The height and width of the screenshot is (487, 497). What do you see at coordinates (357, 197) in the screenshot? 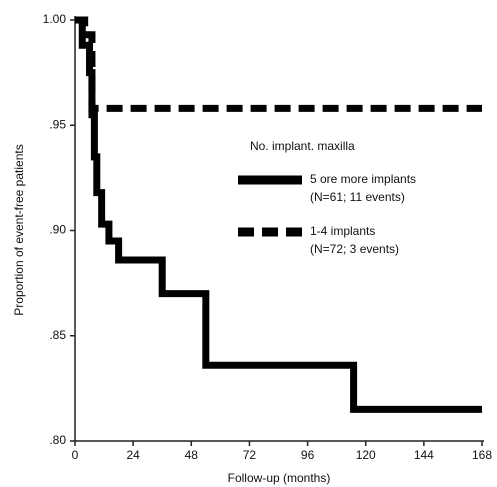
I see `legend-detail: (N=61; 11 events)` at bounding box center [357, 197].